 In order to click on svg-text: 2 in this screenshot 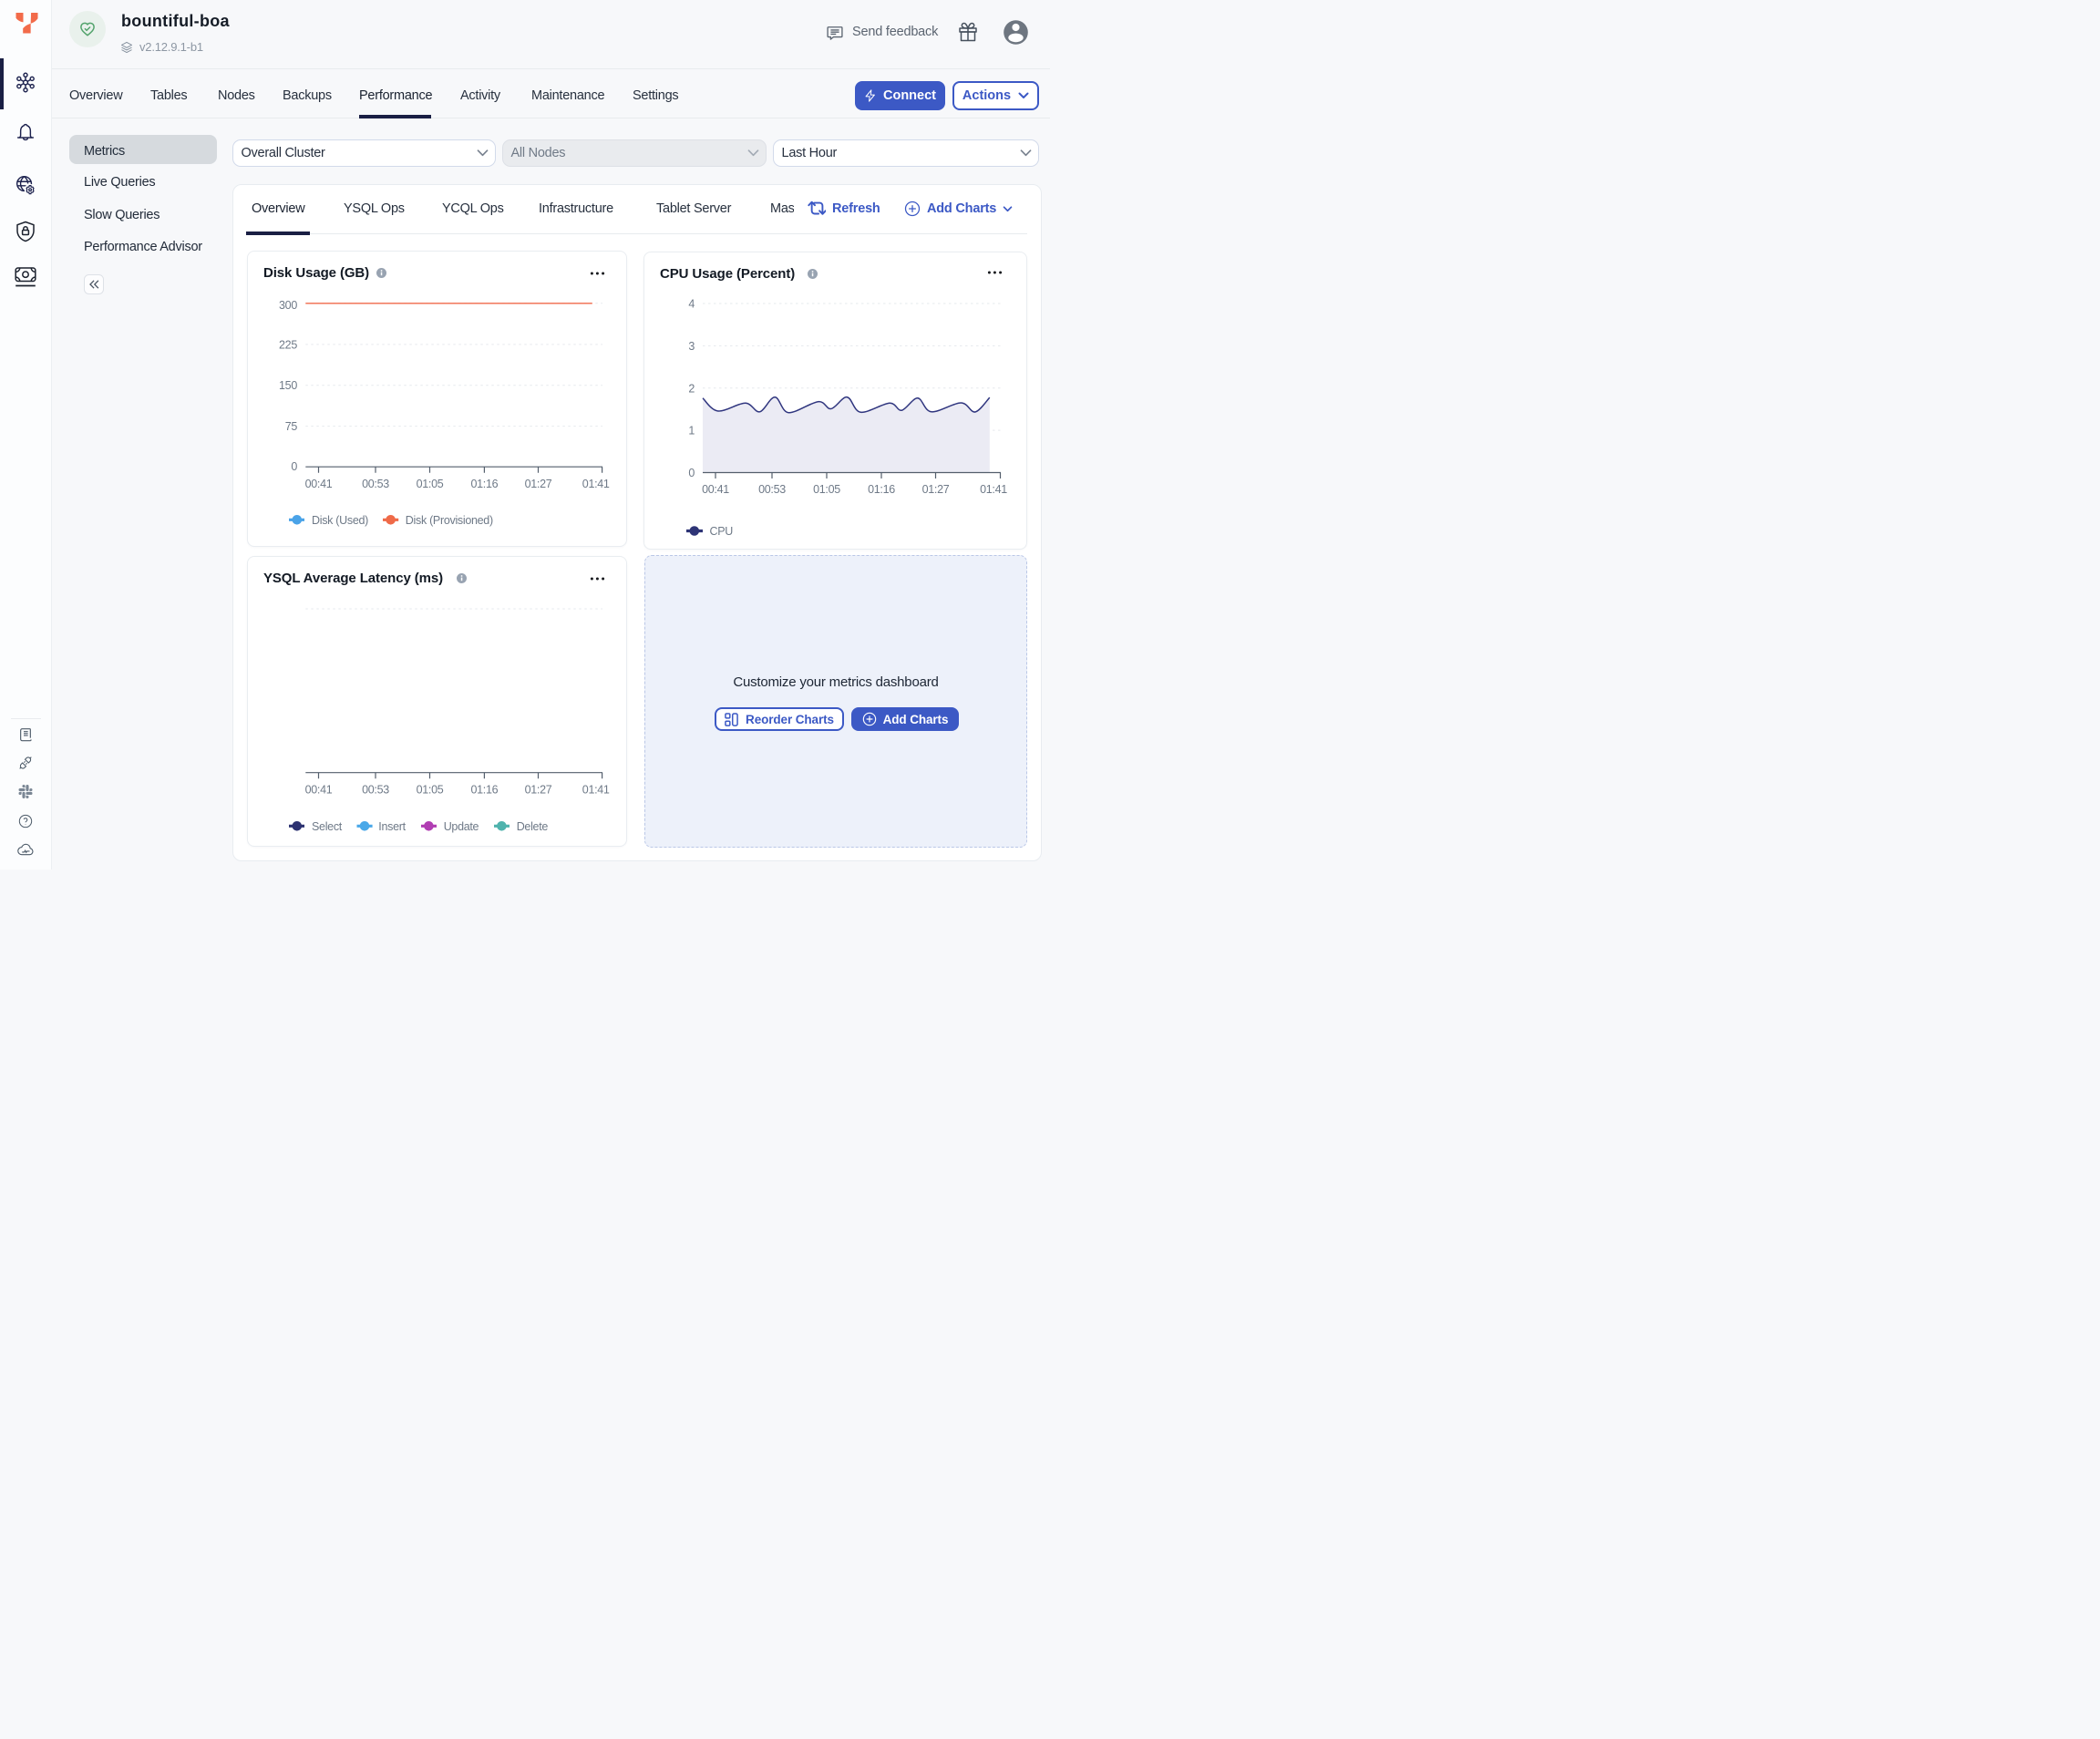, I will do `click(691, 389)`.